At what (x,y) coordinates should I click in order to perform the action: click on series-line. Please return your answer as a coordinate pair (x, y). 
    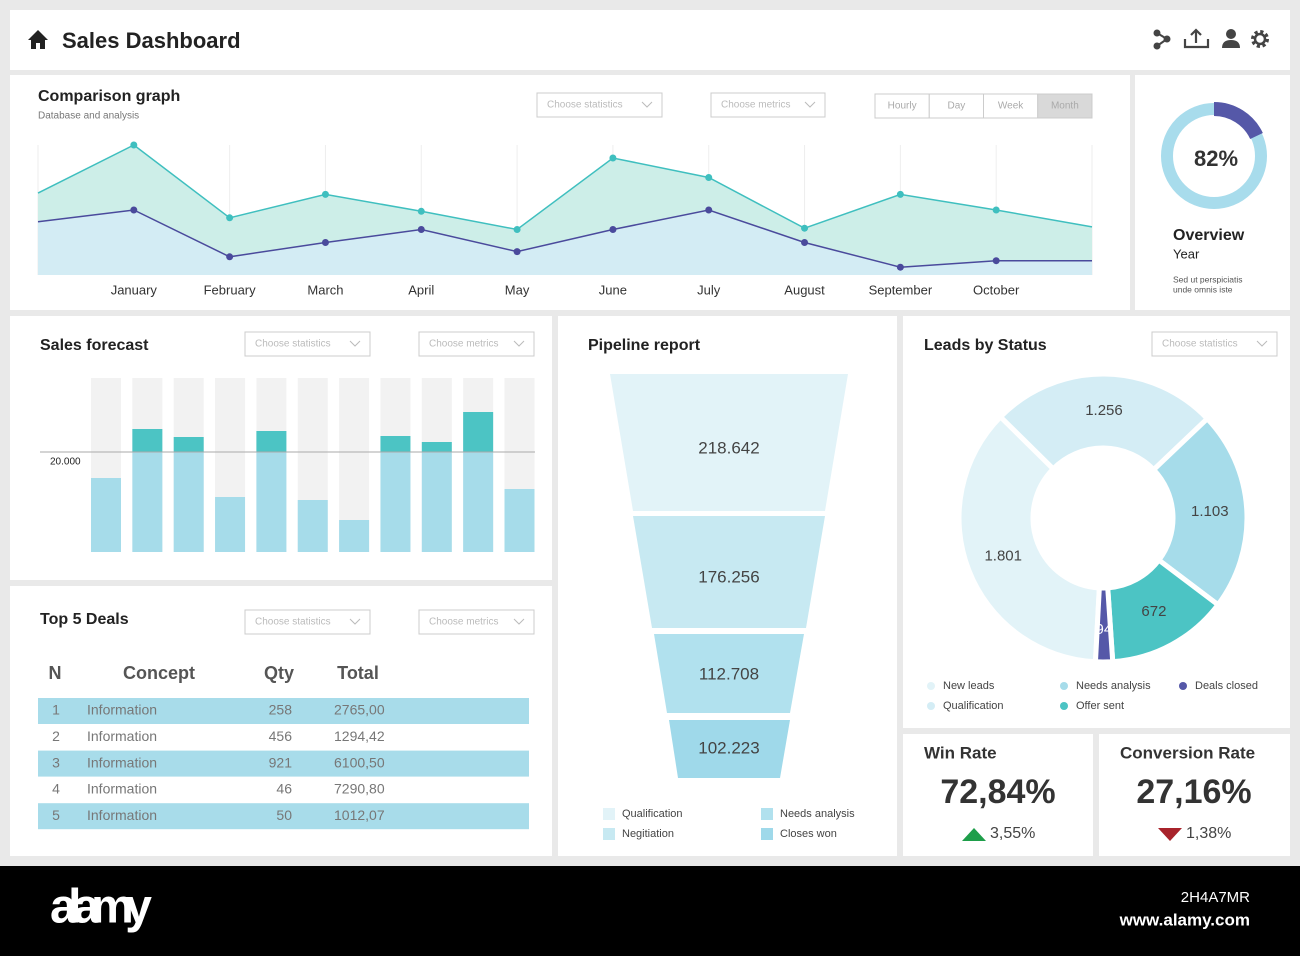
    Looking at the image, I should click on (565, 187).